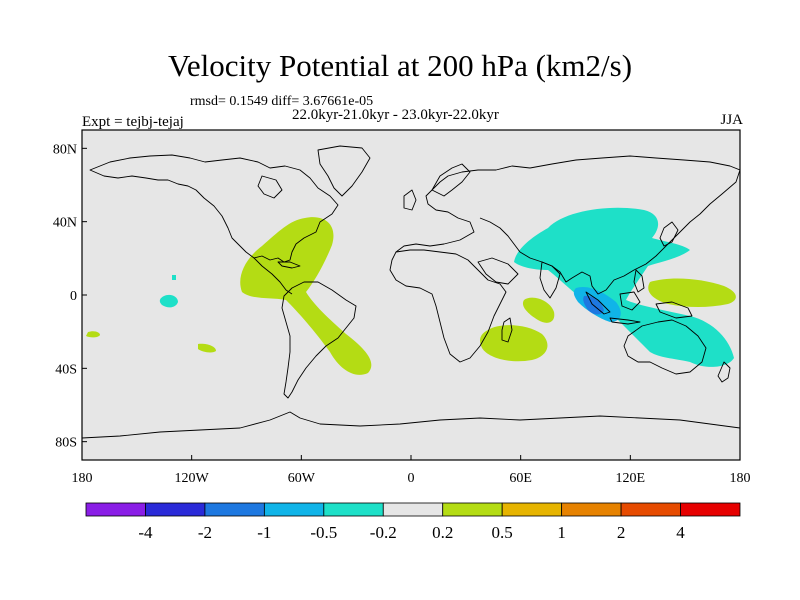  Describe the element at coordinates (442, 532) in the screenshot. I see `colorbar-label: 0.2` at that location.